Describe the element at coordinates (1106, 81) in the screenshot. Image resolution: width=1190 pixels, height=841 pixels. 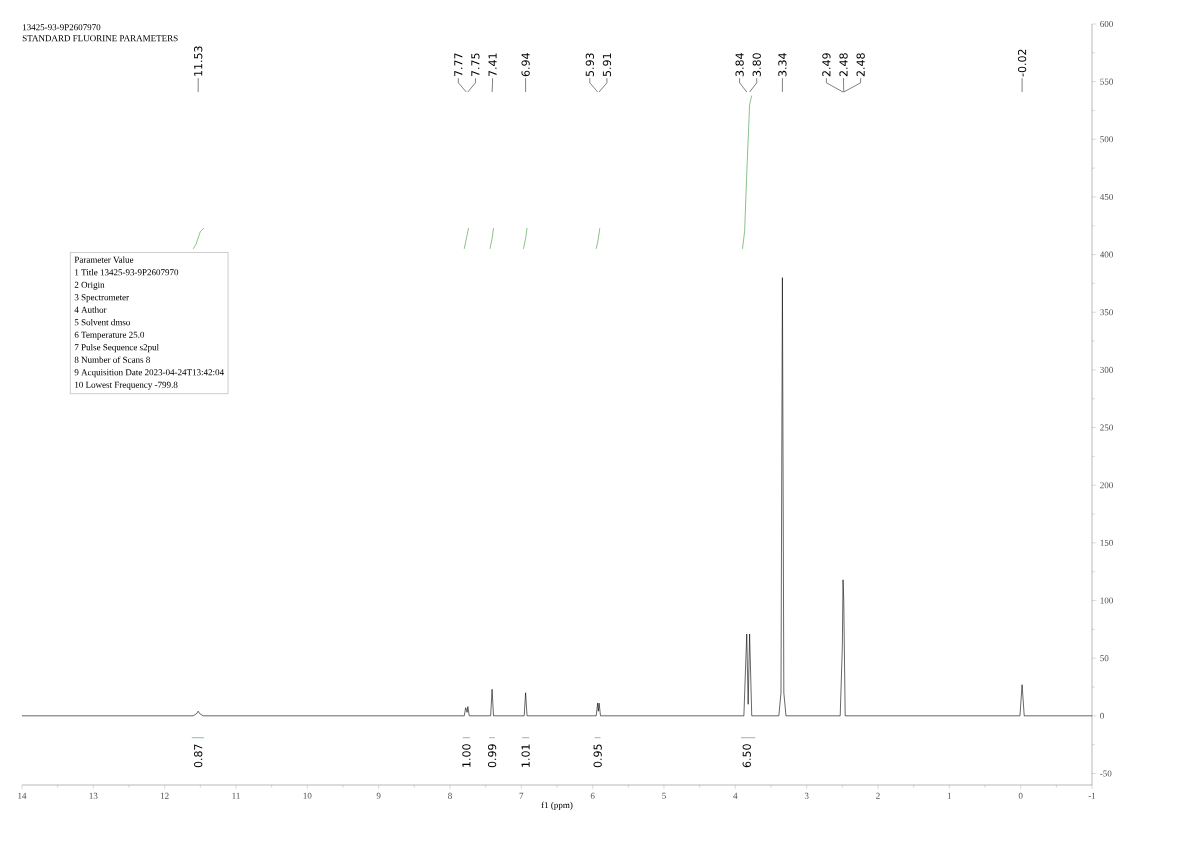
I see `y-tick-label: 550` at that location.